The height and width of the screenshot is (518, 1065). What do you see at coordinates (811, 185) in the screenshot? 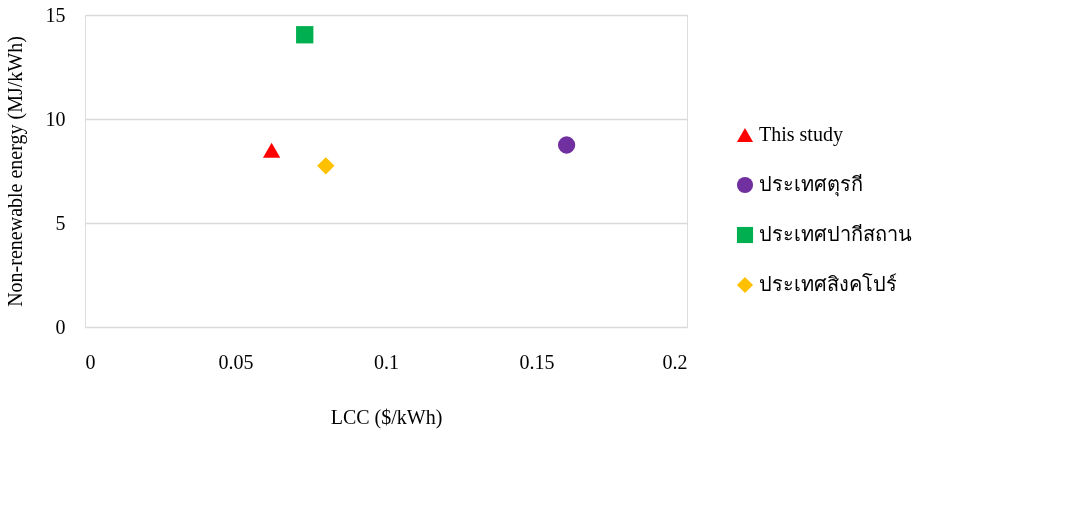
I see `legend-label: ประเทศตุรกี` at bounding box center [811, 185].